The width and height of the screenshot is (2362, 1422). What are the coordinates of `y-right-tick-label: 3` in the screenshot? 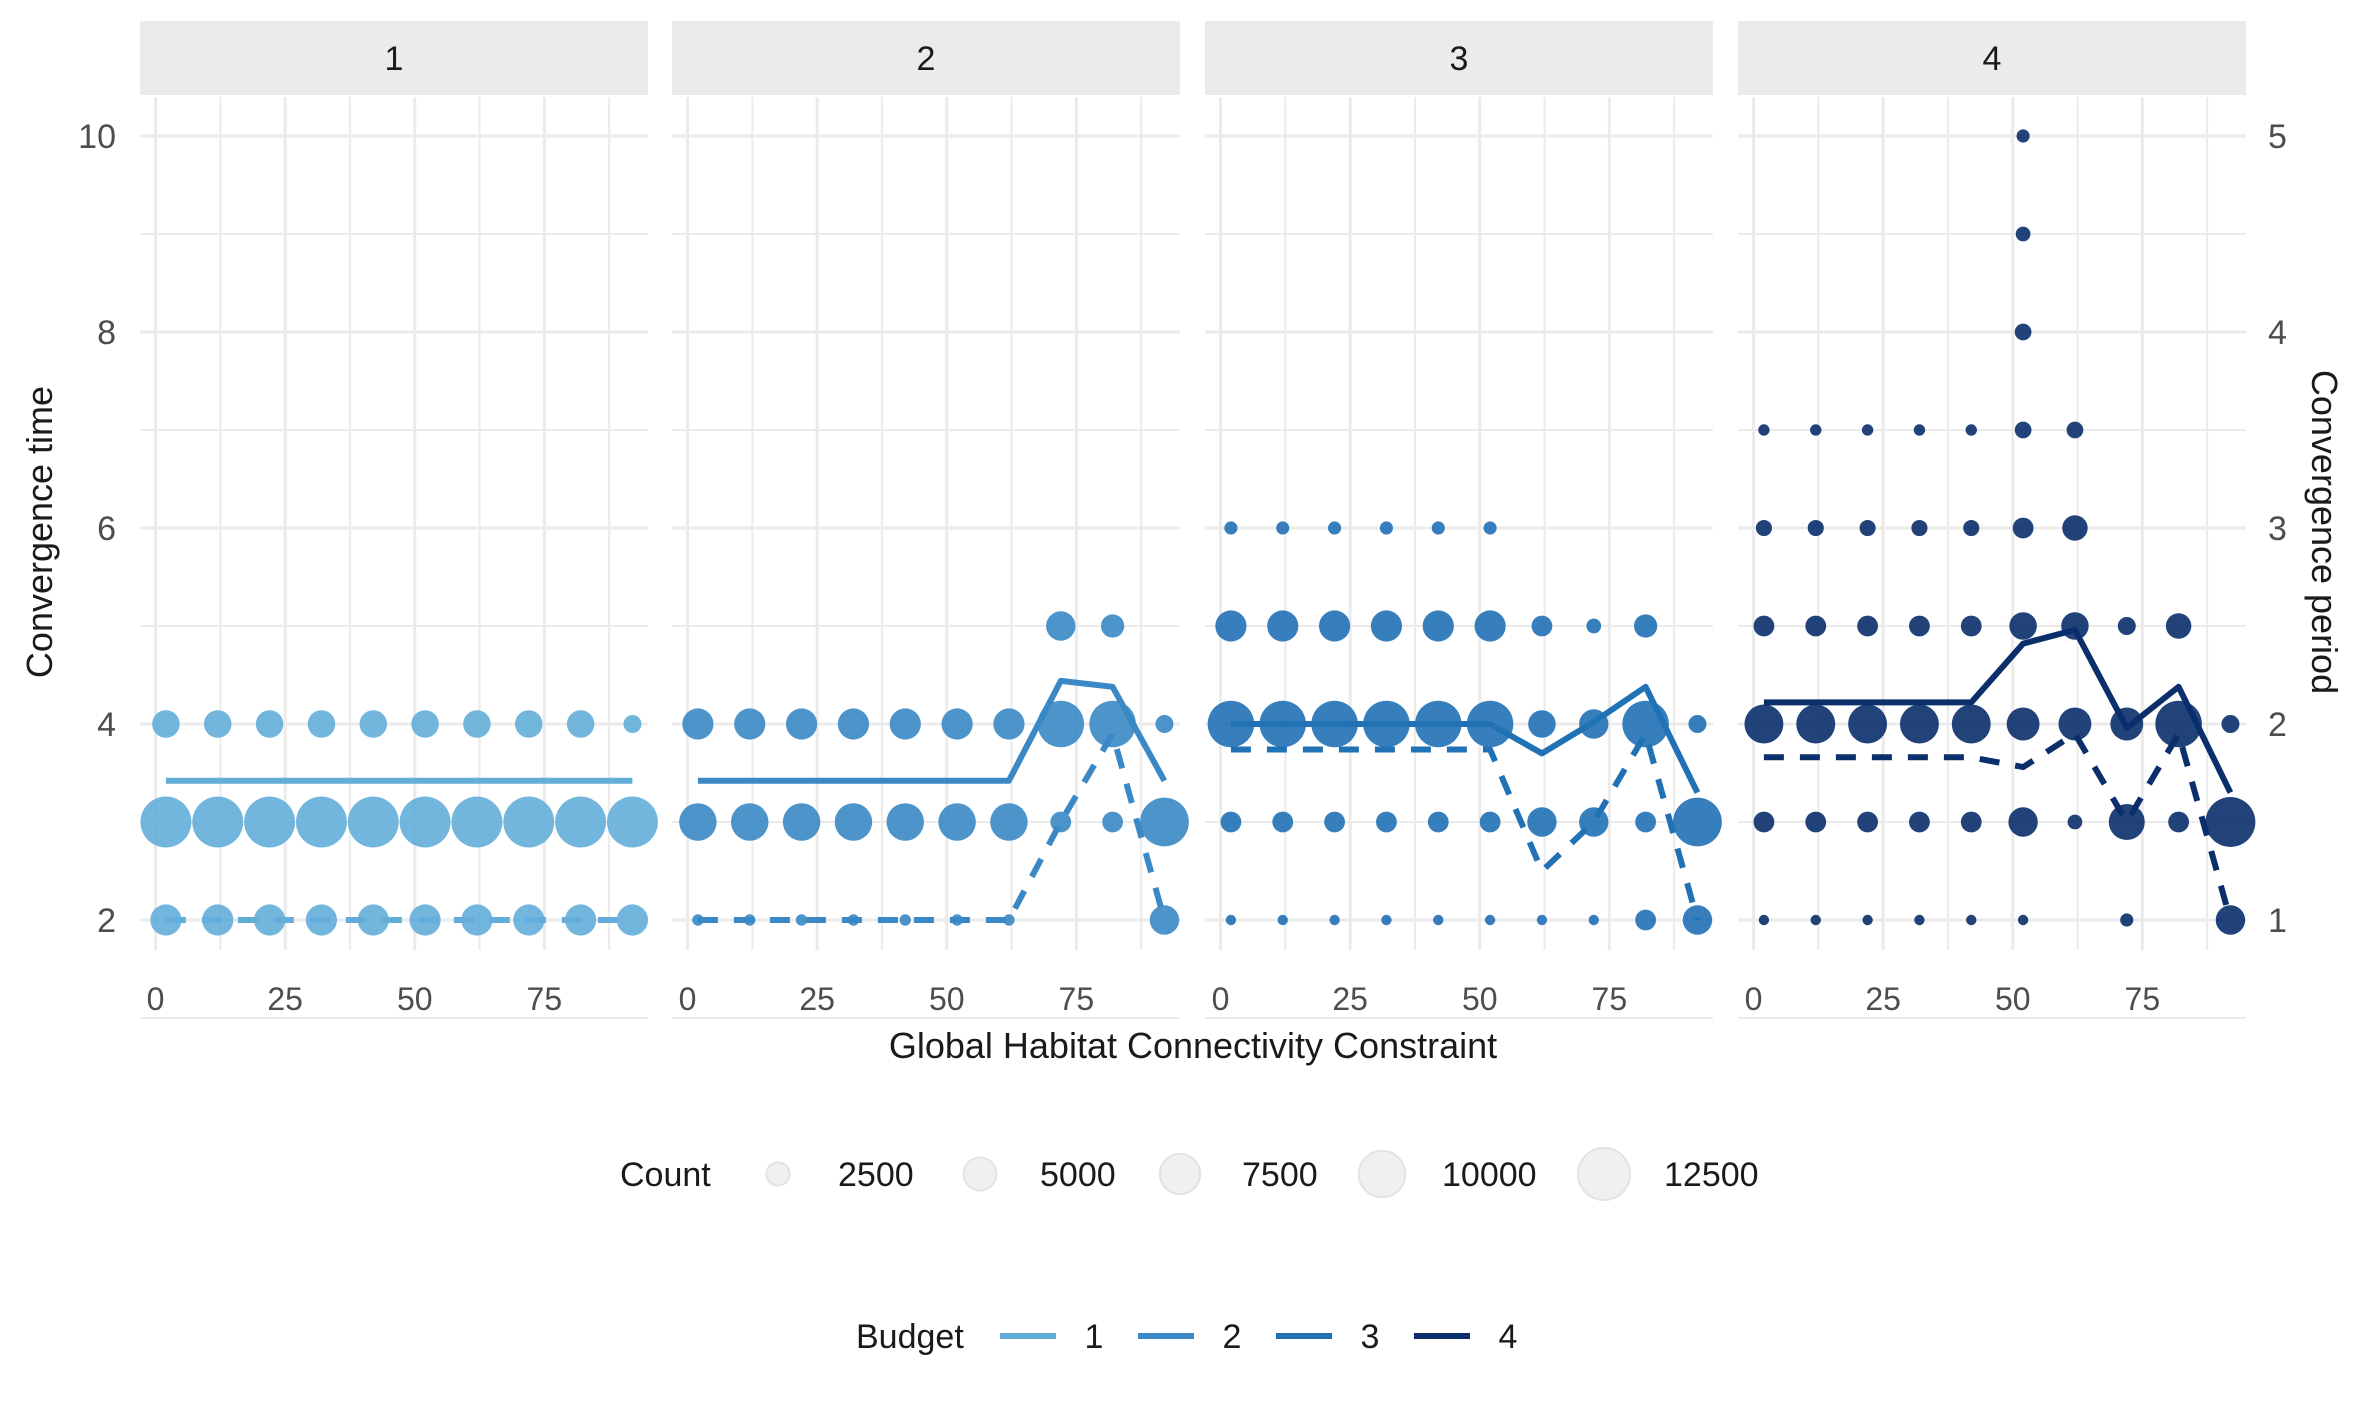 It's located at (2277, 529).